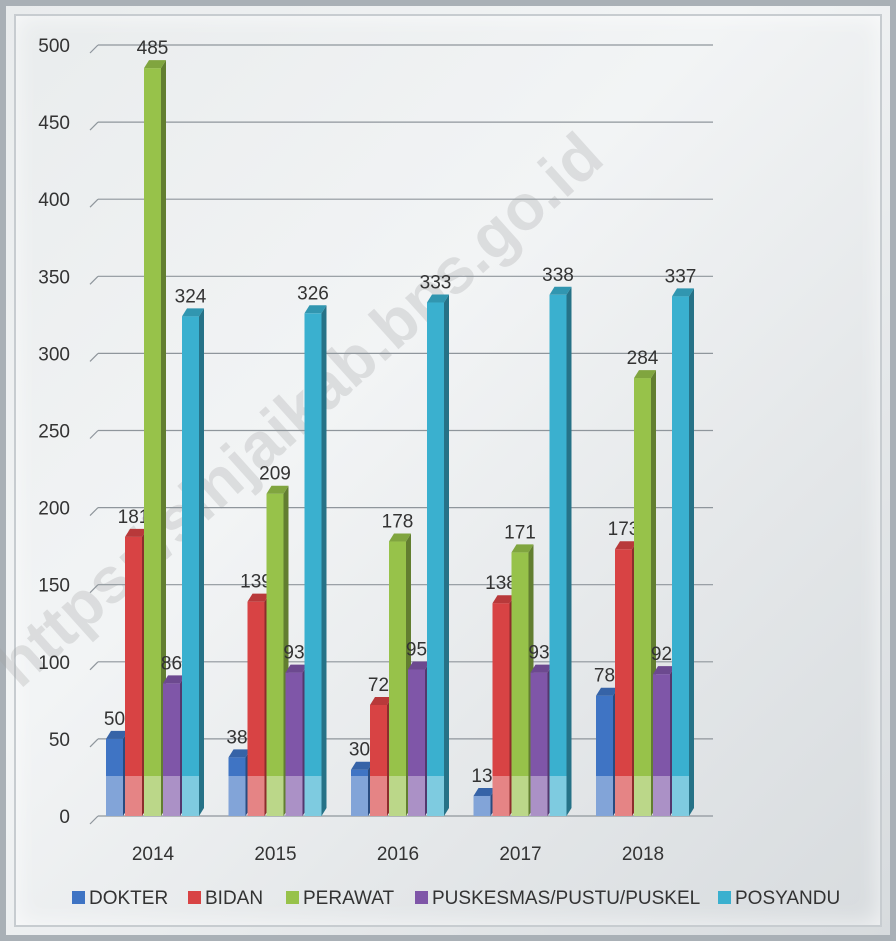 The height and width of the screenshot is (941, 896). I want to click on y-tick-label: 450, so click(54, 123).